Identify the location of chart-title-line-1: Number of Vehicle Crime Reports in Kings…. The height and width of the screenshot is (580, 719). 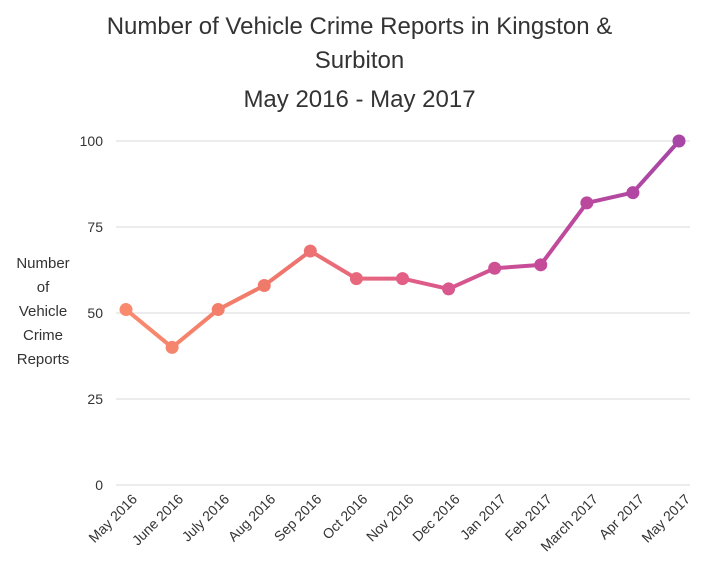
(359, 26).